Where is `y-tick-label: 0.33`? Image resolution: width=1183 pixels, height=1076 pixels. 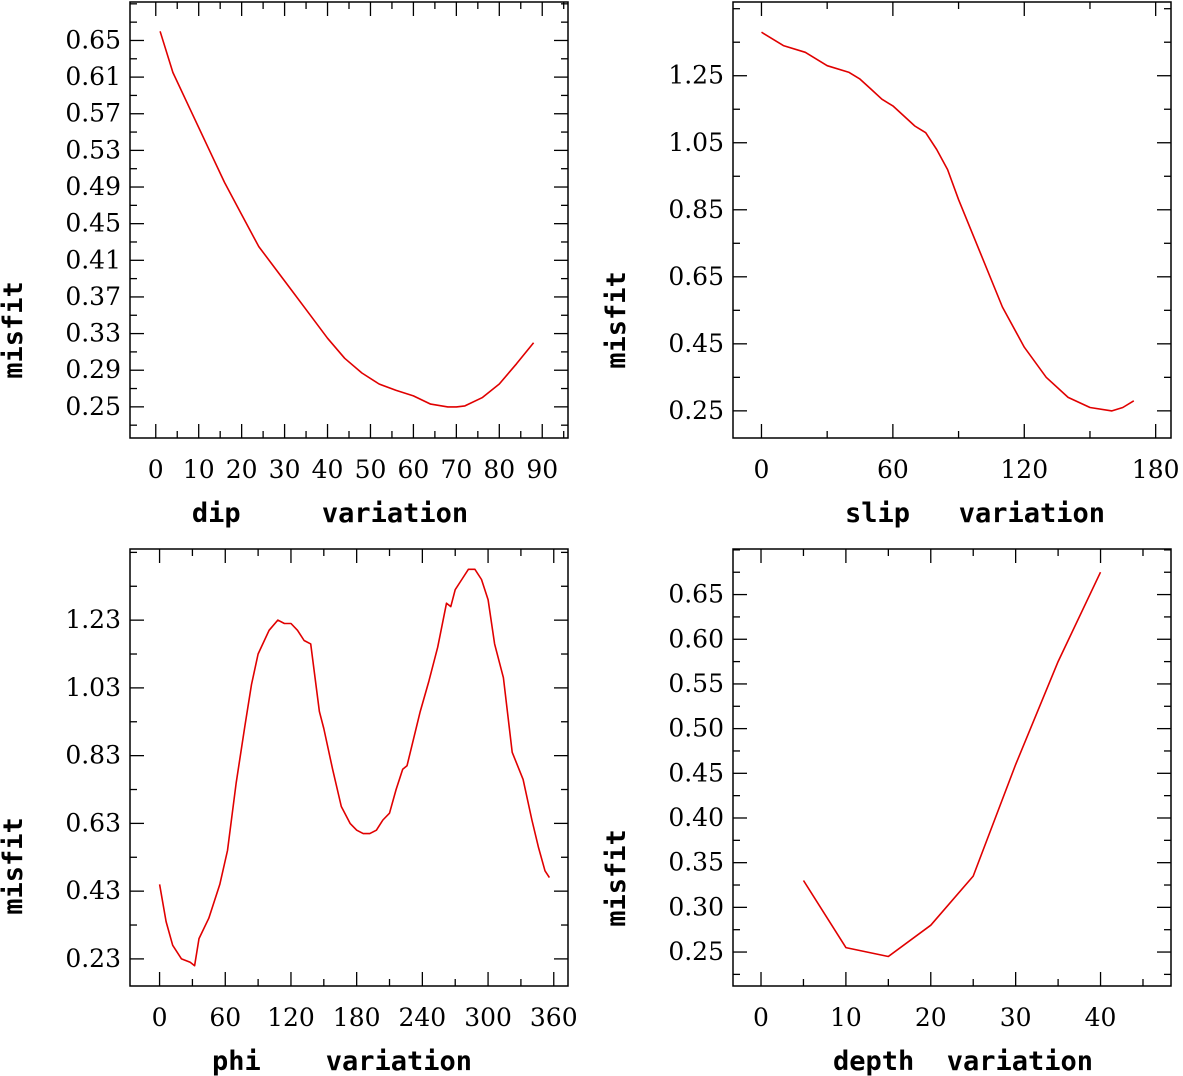 y-tick-label: 0.33 is located at coordinates (93, 333).